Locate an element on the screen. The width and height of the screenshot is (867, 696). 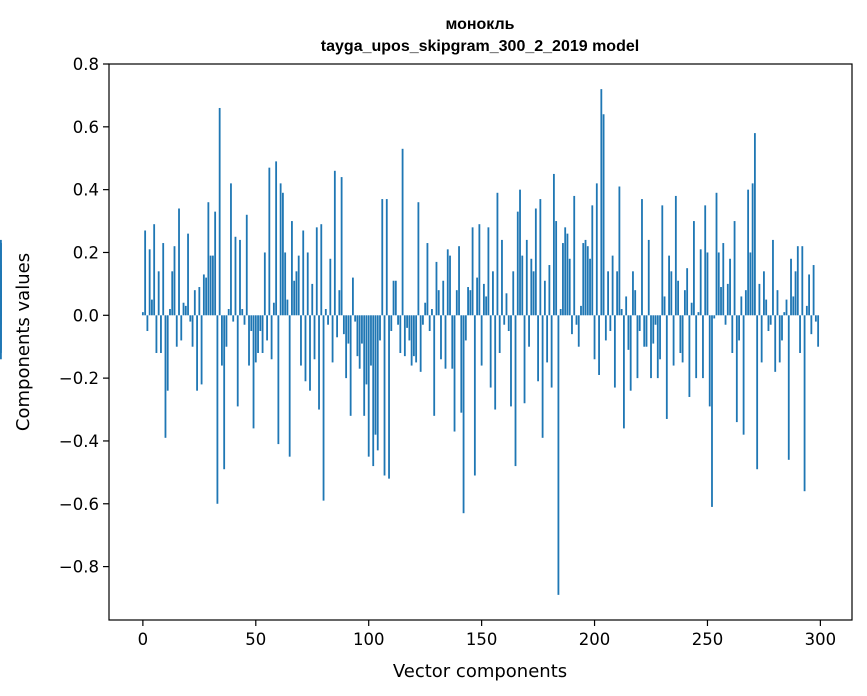
y-tick-label: 0.0 is located at coordinates (86, 315).